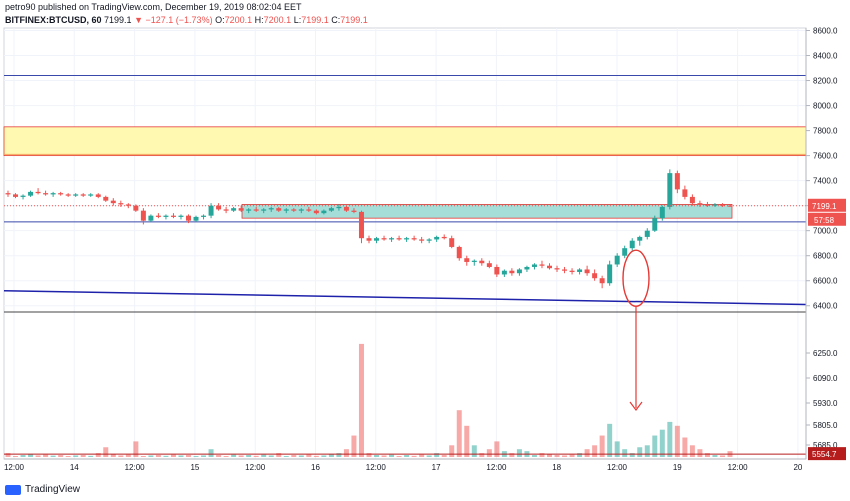 This screenshot has height=501, width=850. I want to click on high-label: H:, so click(259, 20).